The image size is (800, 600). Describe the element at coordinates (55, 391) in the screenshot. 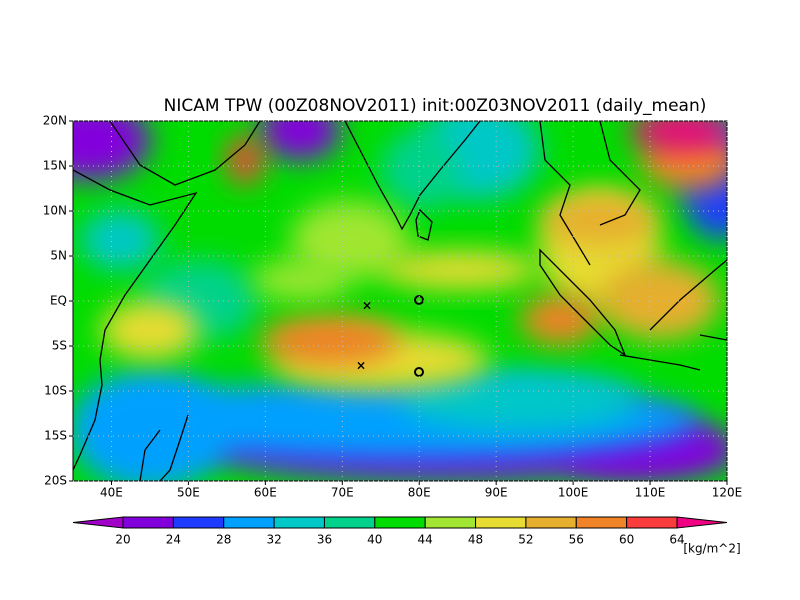

I see `y-tick-label: 10S` at that location.